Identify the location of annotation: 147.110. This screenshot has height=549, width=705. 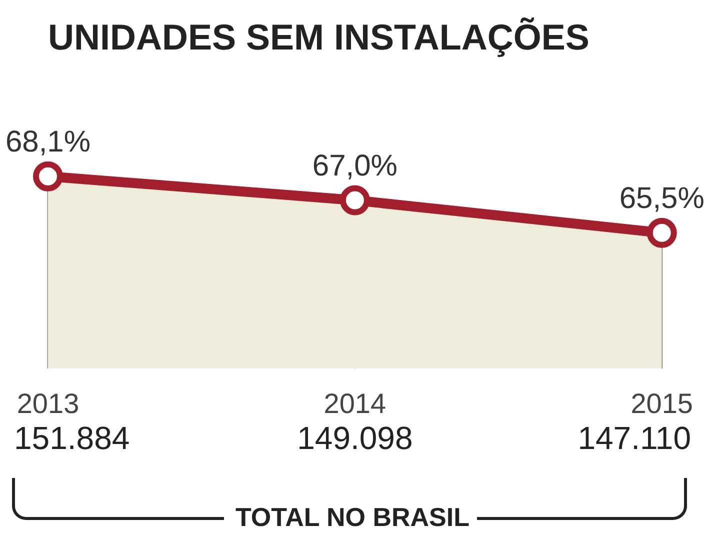
(634, 438).